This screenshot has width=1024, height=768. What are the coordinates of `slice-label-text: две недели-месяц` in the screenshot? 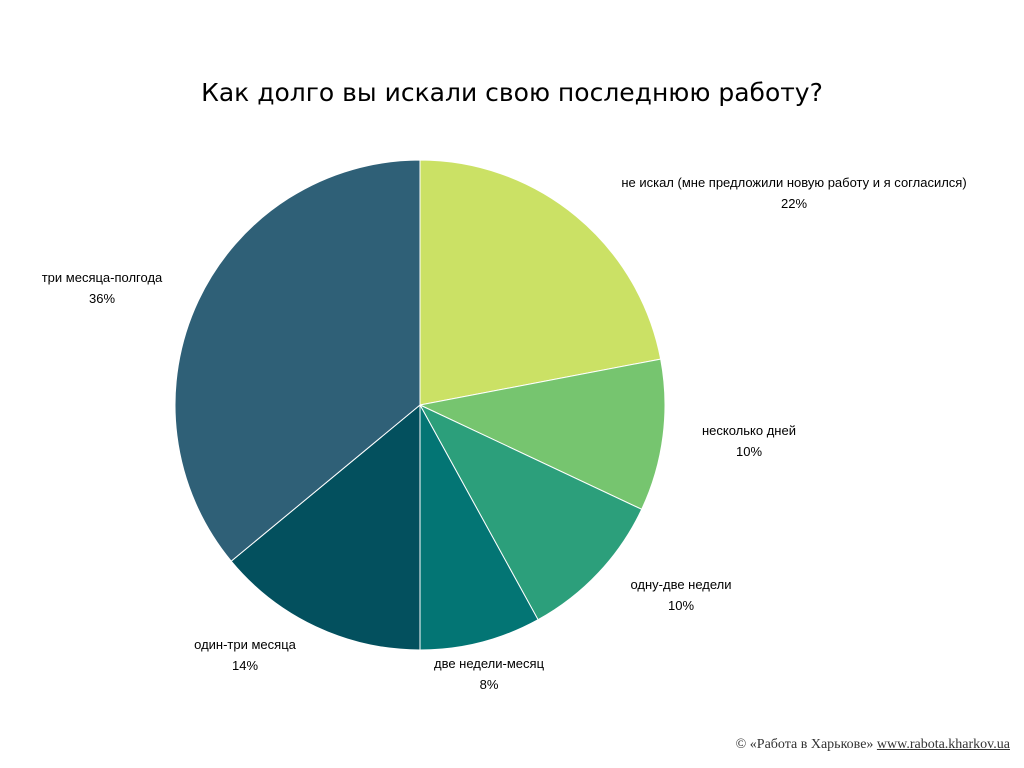 It's located at (489, 663).